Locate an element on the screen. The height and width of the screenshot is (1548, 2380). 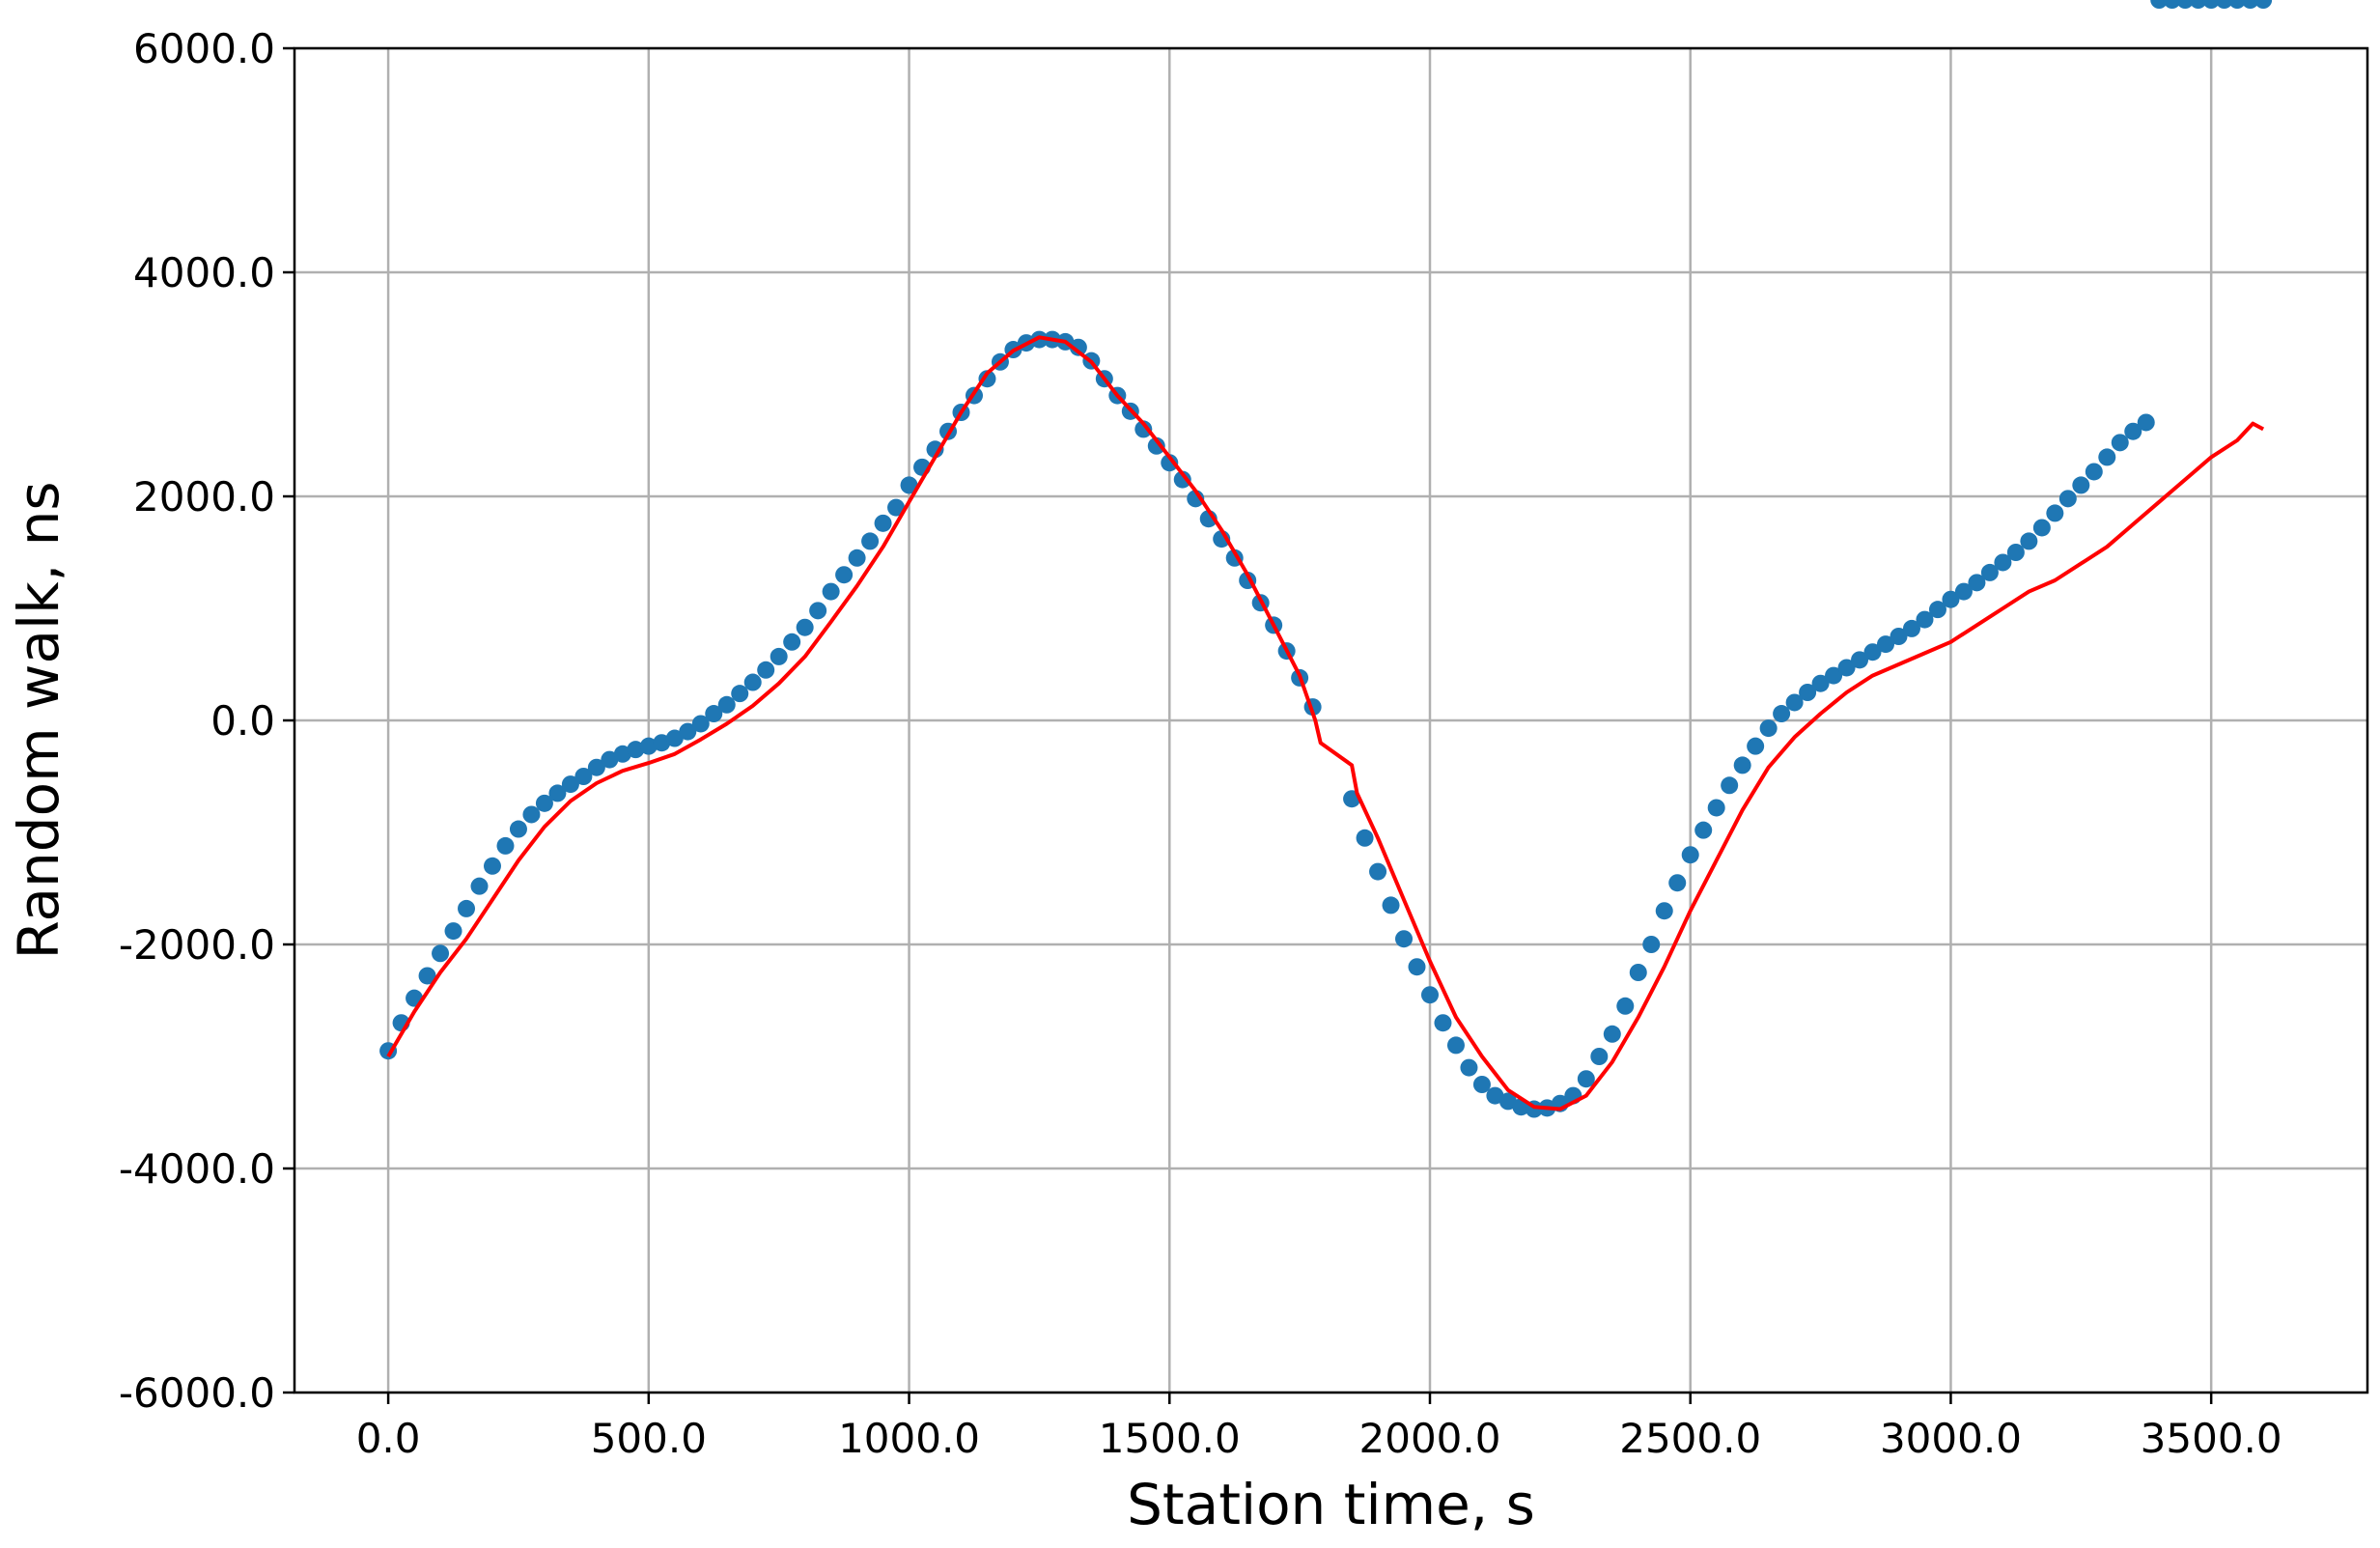
x-tick-label: 1000.0 is located at coordinates (909, 1438).